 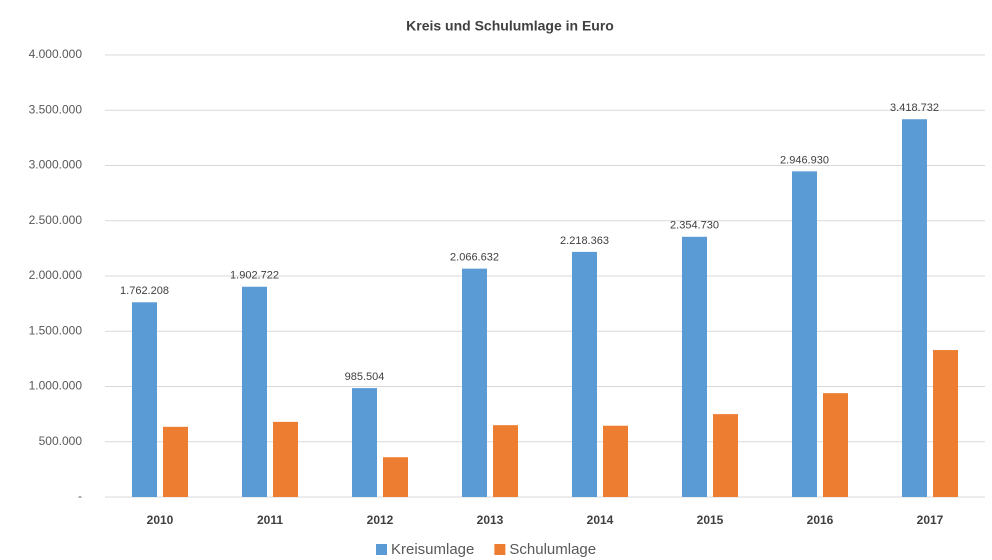 What do you see at coordinates (710, 520) in the screenshot?
I see `x-tick-label: 2015` at bounding box center [710, 520].